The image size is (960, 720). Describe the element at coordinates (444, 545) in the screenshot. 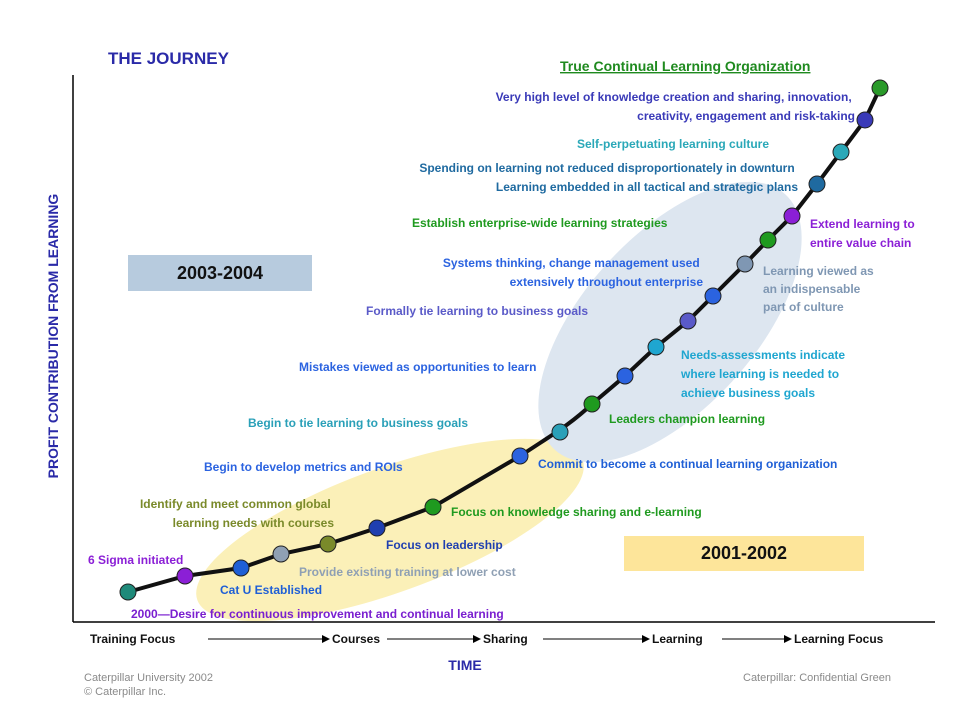

I see `leadership-label: Focus on leadership` at that location.